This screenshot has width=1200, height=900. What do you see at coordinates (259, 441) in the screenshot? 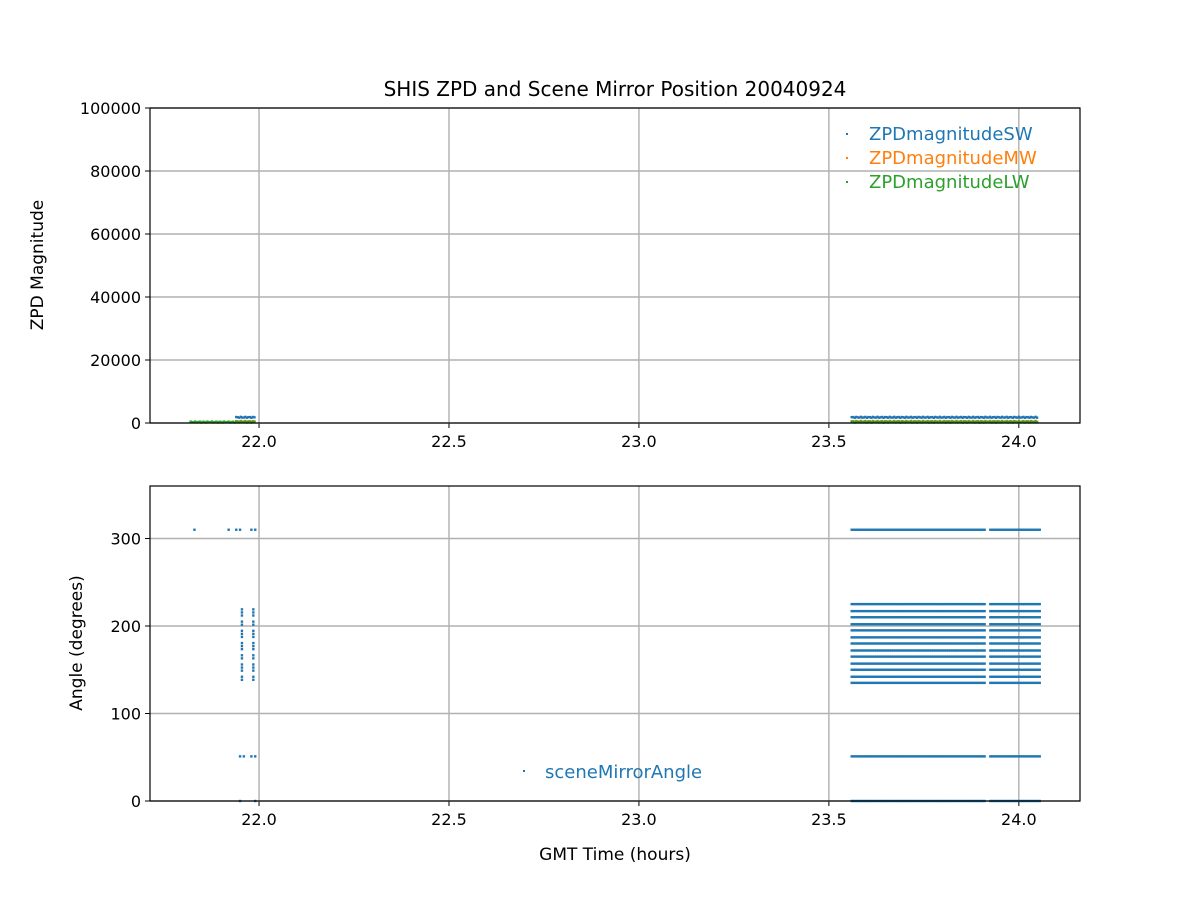
I see `x-tick-label: 22.0` at bounding box center [259, 441].